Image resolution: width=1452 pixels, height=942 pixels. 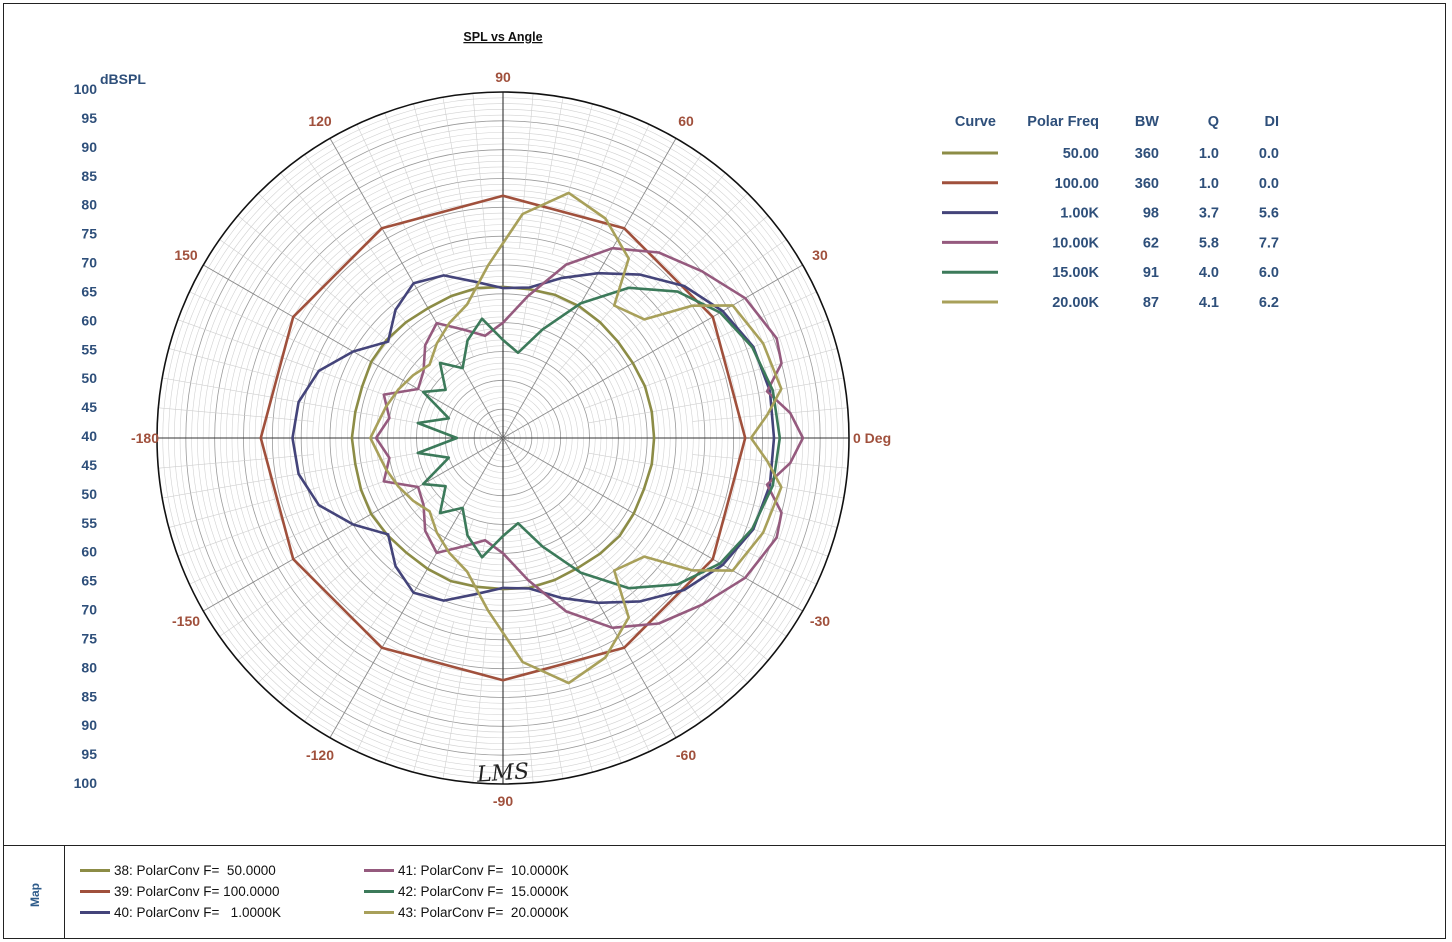 I want to click on chart-title: SPL vs Angle, so click(x=502, y=37).